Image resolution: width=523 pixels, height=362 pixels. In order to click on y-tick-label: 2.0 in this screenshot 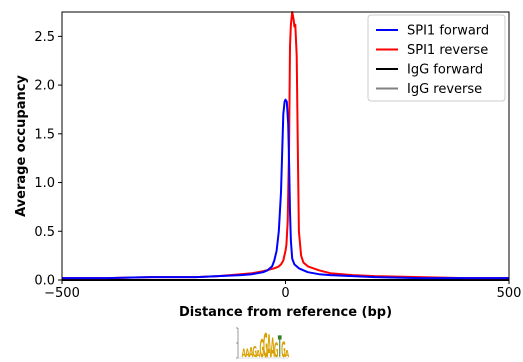, I will do `click(44, 86)`.